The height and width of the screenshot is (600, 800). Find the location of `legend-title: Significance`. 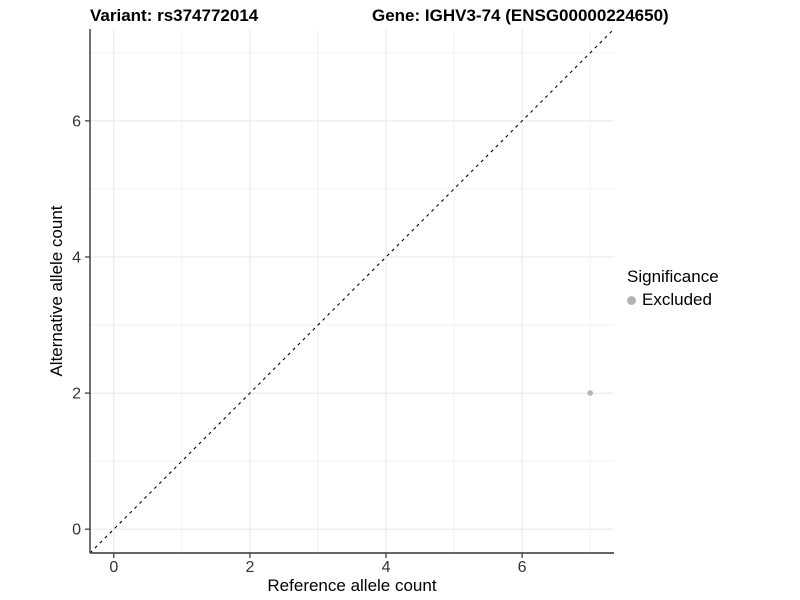

legend-title: Significance is located at coordinates (673, 276).